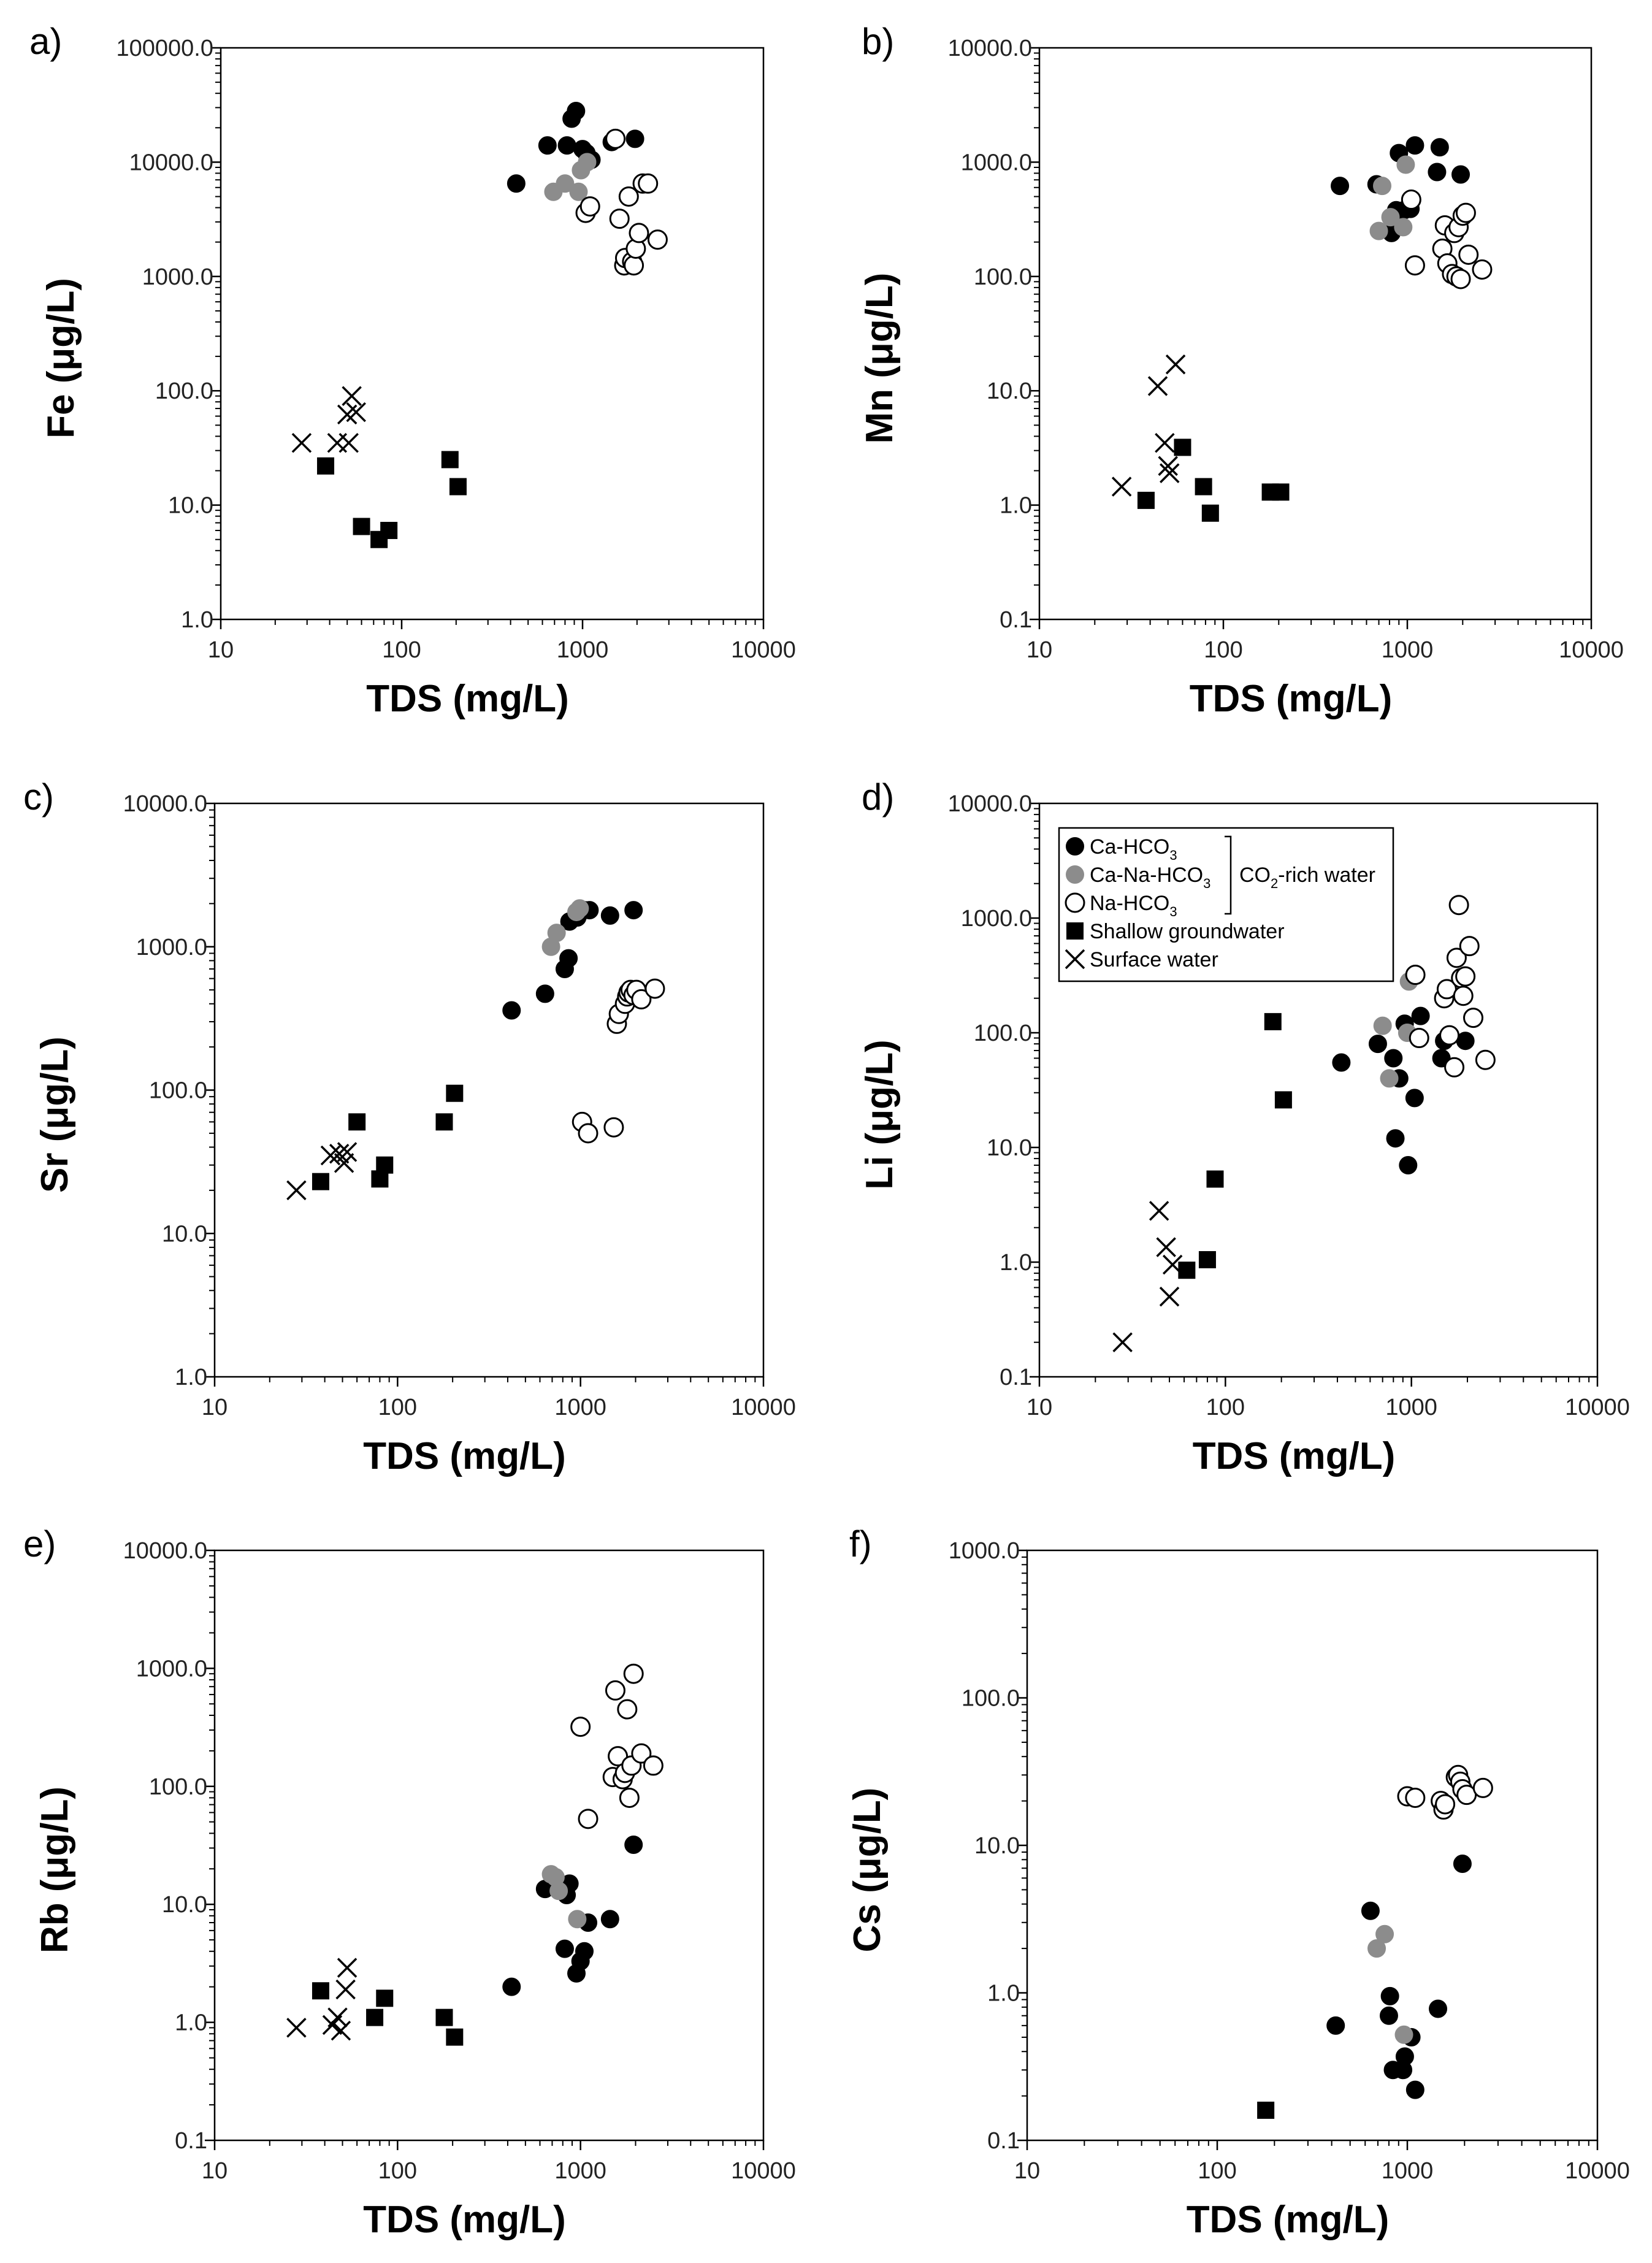  Describe the element at coordinates (880, 1115) in the screenshot. I see `y-axis-label: Li (μg/L)` at that location.